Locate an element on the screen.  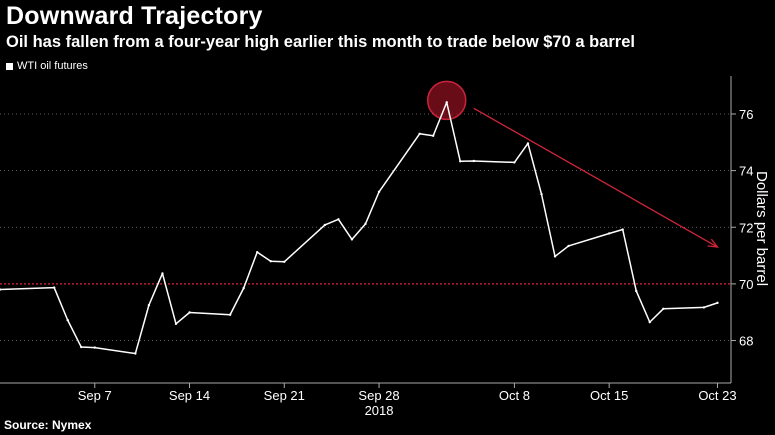
y-axis-ticks: 68 70 72 74 76 is located at coordinates (742, 228).